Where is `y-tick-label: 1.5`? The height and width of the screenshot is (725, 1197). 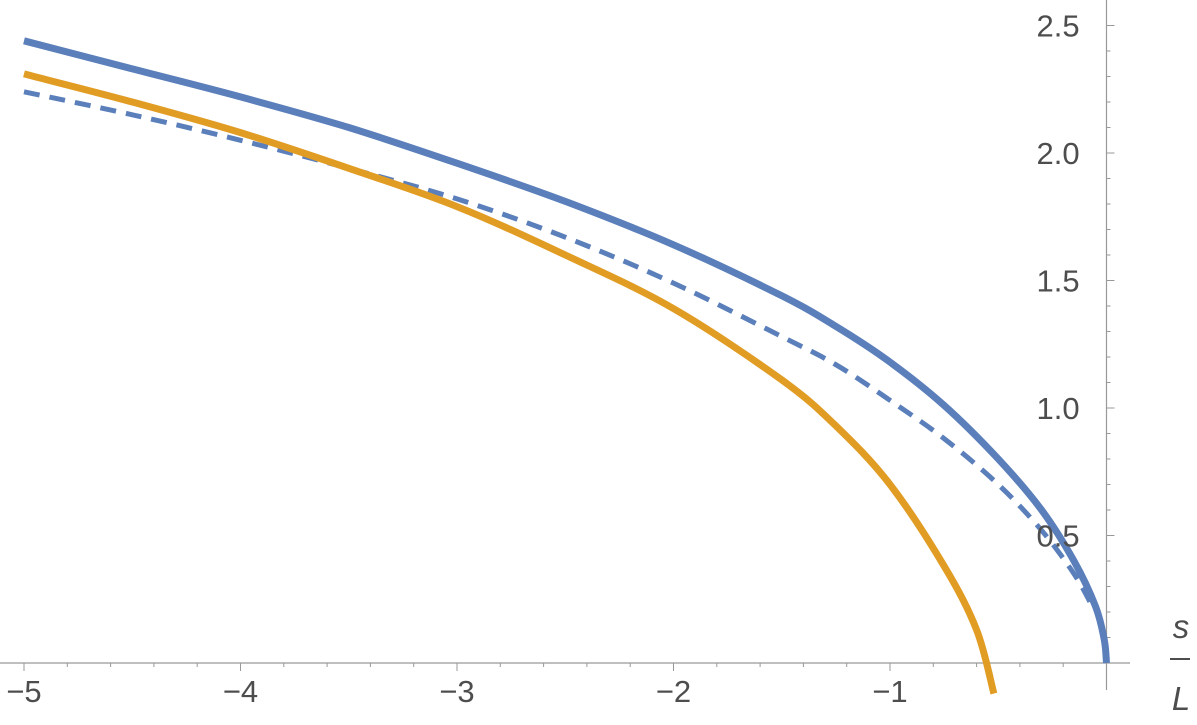 y-tick-label: 1.5 is located at coordinates (1058, 281).